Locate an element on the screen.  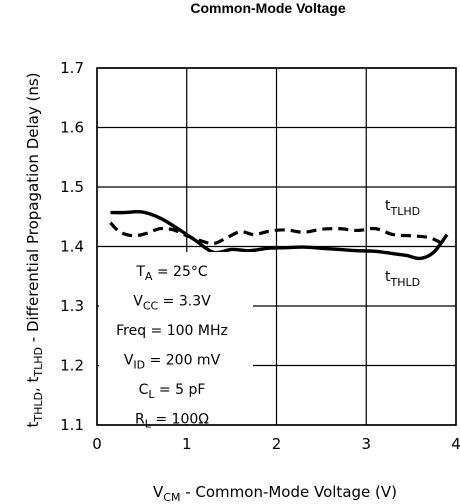
y-tick-label: 1.4 is located at coordinates (72, 247).